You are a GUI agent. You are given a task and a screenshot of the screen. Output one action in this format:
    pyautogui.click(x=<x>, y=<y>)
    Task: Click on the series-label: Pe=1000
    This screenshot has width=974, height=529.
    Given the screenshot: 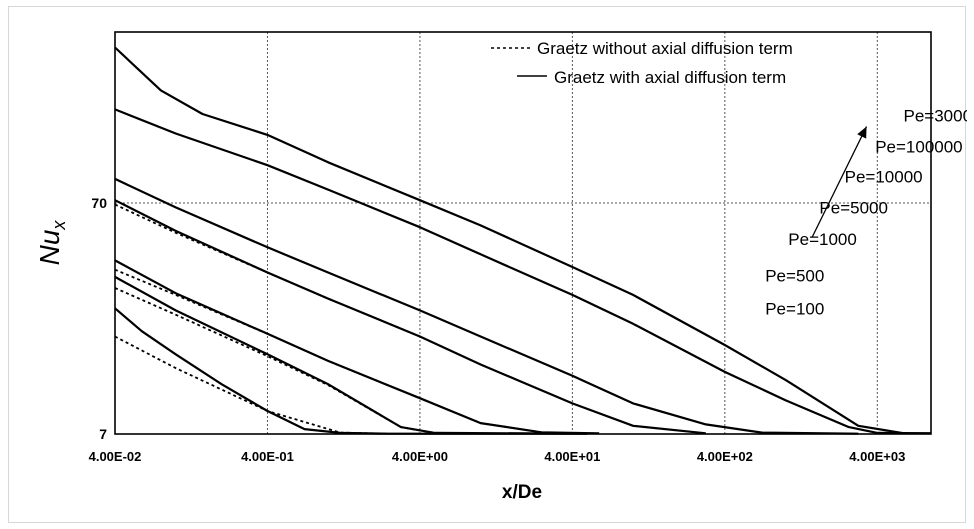 What is the action you would take?
    pyautogui.click(x=822, y=239)
    